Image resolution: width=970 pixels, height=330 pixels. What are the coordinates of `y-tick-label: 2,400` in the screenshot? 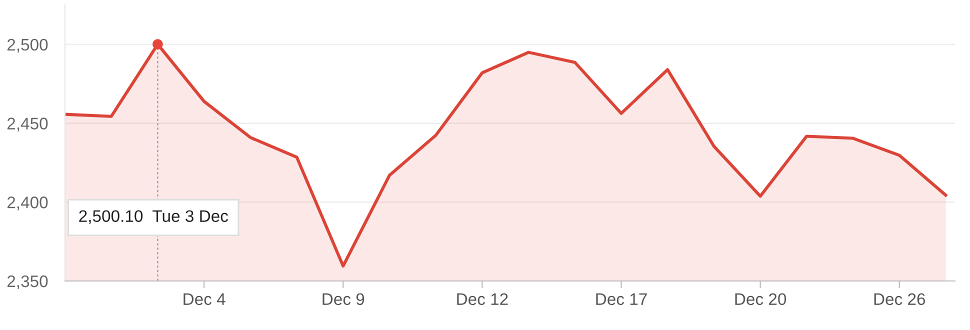 It's located at (27, 203).